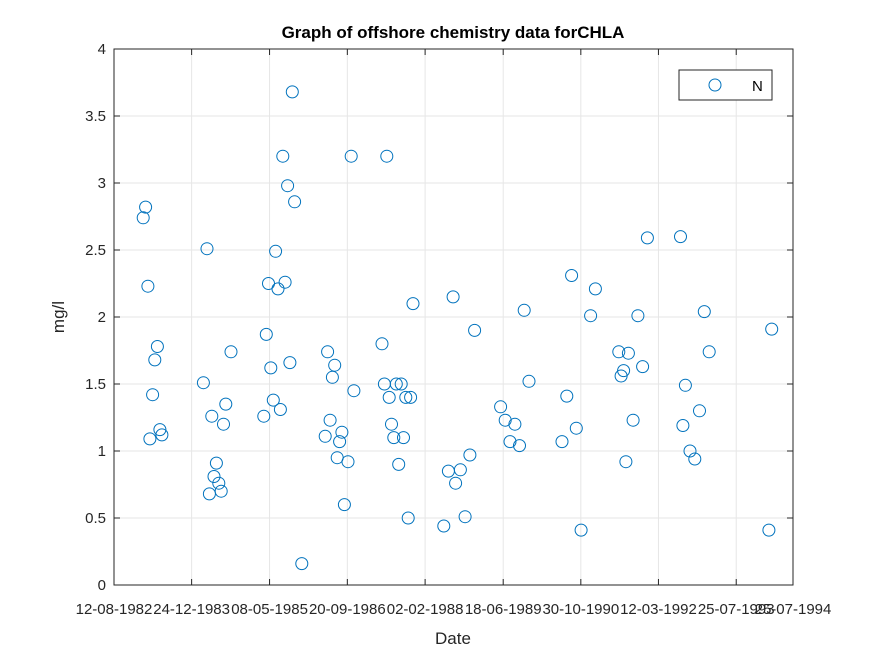  What do you see at coordinates (114, 609) in the screenshot?
I see `x-tick-label: 12-08-1982` at bounding box center [114, 609].